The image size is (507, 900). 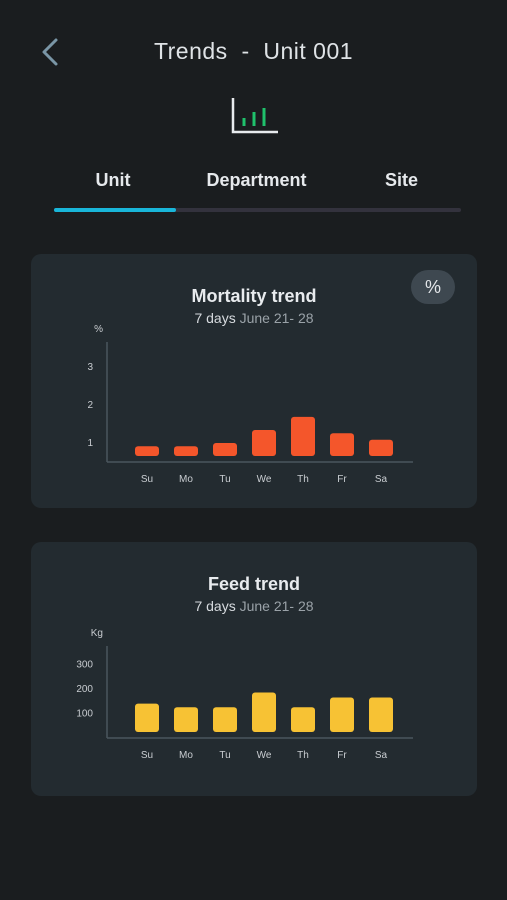 I want to click on feed-bar-mo, so click(x=186, y=719).